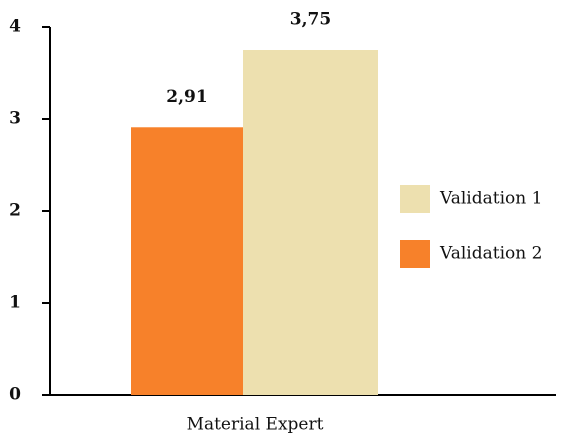 The width and height of the screenshot is (582, 437). What do you see at coordinates (310, 20) in the screenshot?
I see `data-label: 3,75` at bounding box center [310, 20].